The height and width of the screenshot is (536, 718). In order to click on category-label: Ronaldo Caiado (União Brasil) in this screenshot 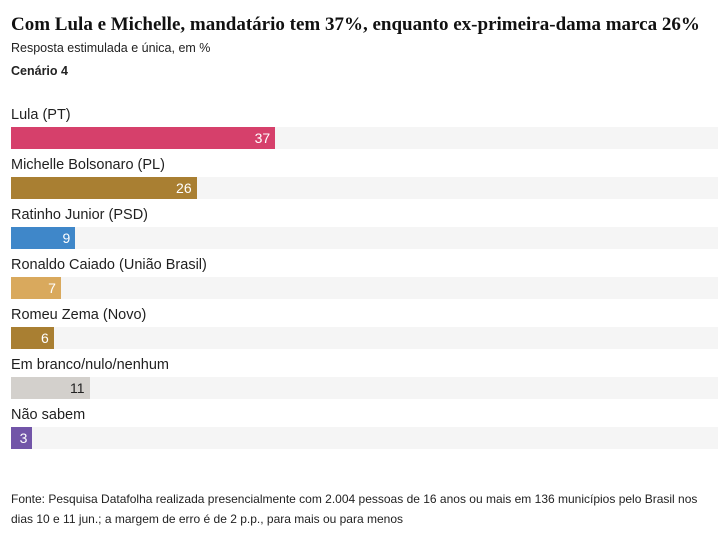, I will do `click(109, 265)`.